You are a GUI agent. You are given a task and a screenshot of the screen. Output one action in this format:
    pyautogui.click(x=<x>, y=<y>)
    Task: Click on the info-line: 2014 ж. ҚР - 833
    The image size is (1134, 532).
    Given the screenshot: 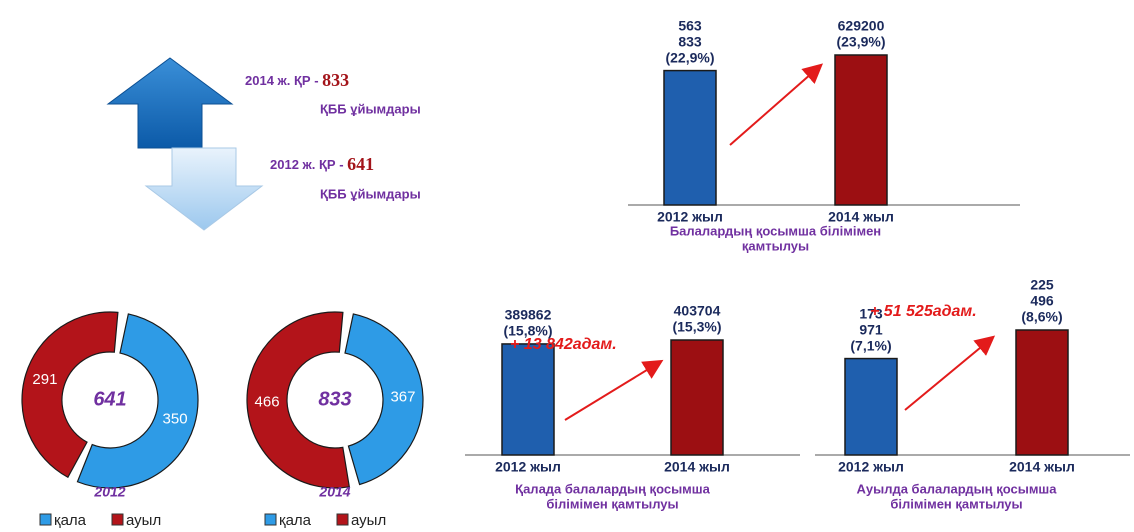 What is the action you would take?
    pyautogui.click(x=297, y=80)
    